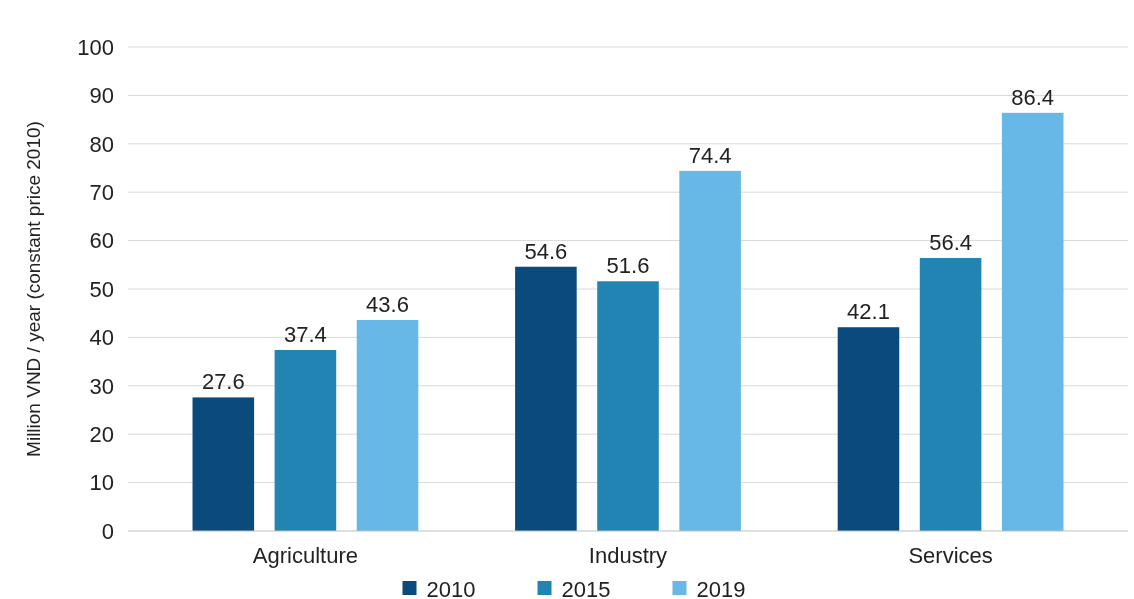  Describe the element at coordinates (101, 96) in the screenshot. I see `y-tick-label: 90` at that location.